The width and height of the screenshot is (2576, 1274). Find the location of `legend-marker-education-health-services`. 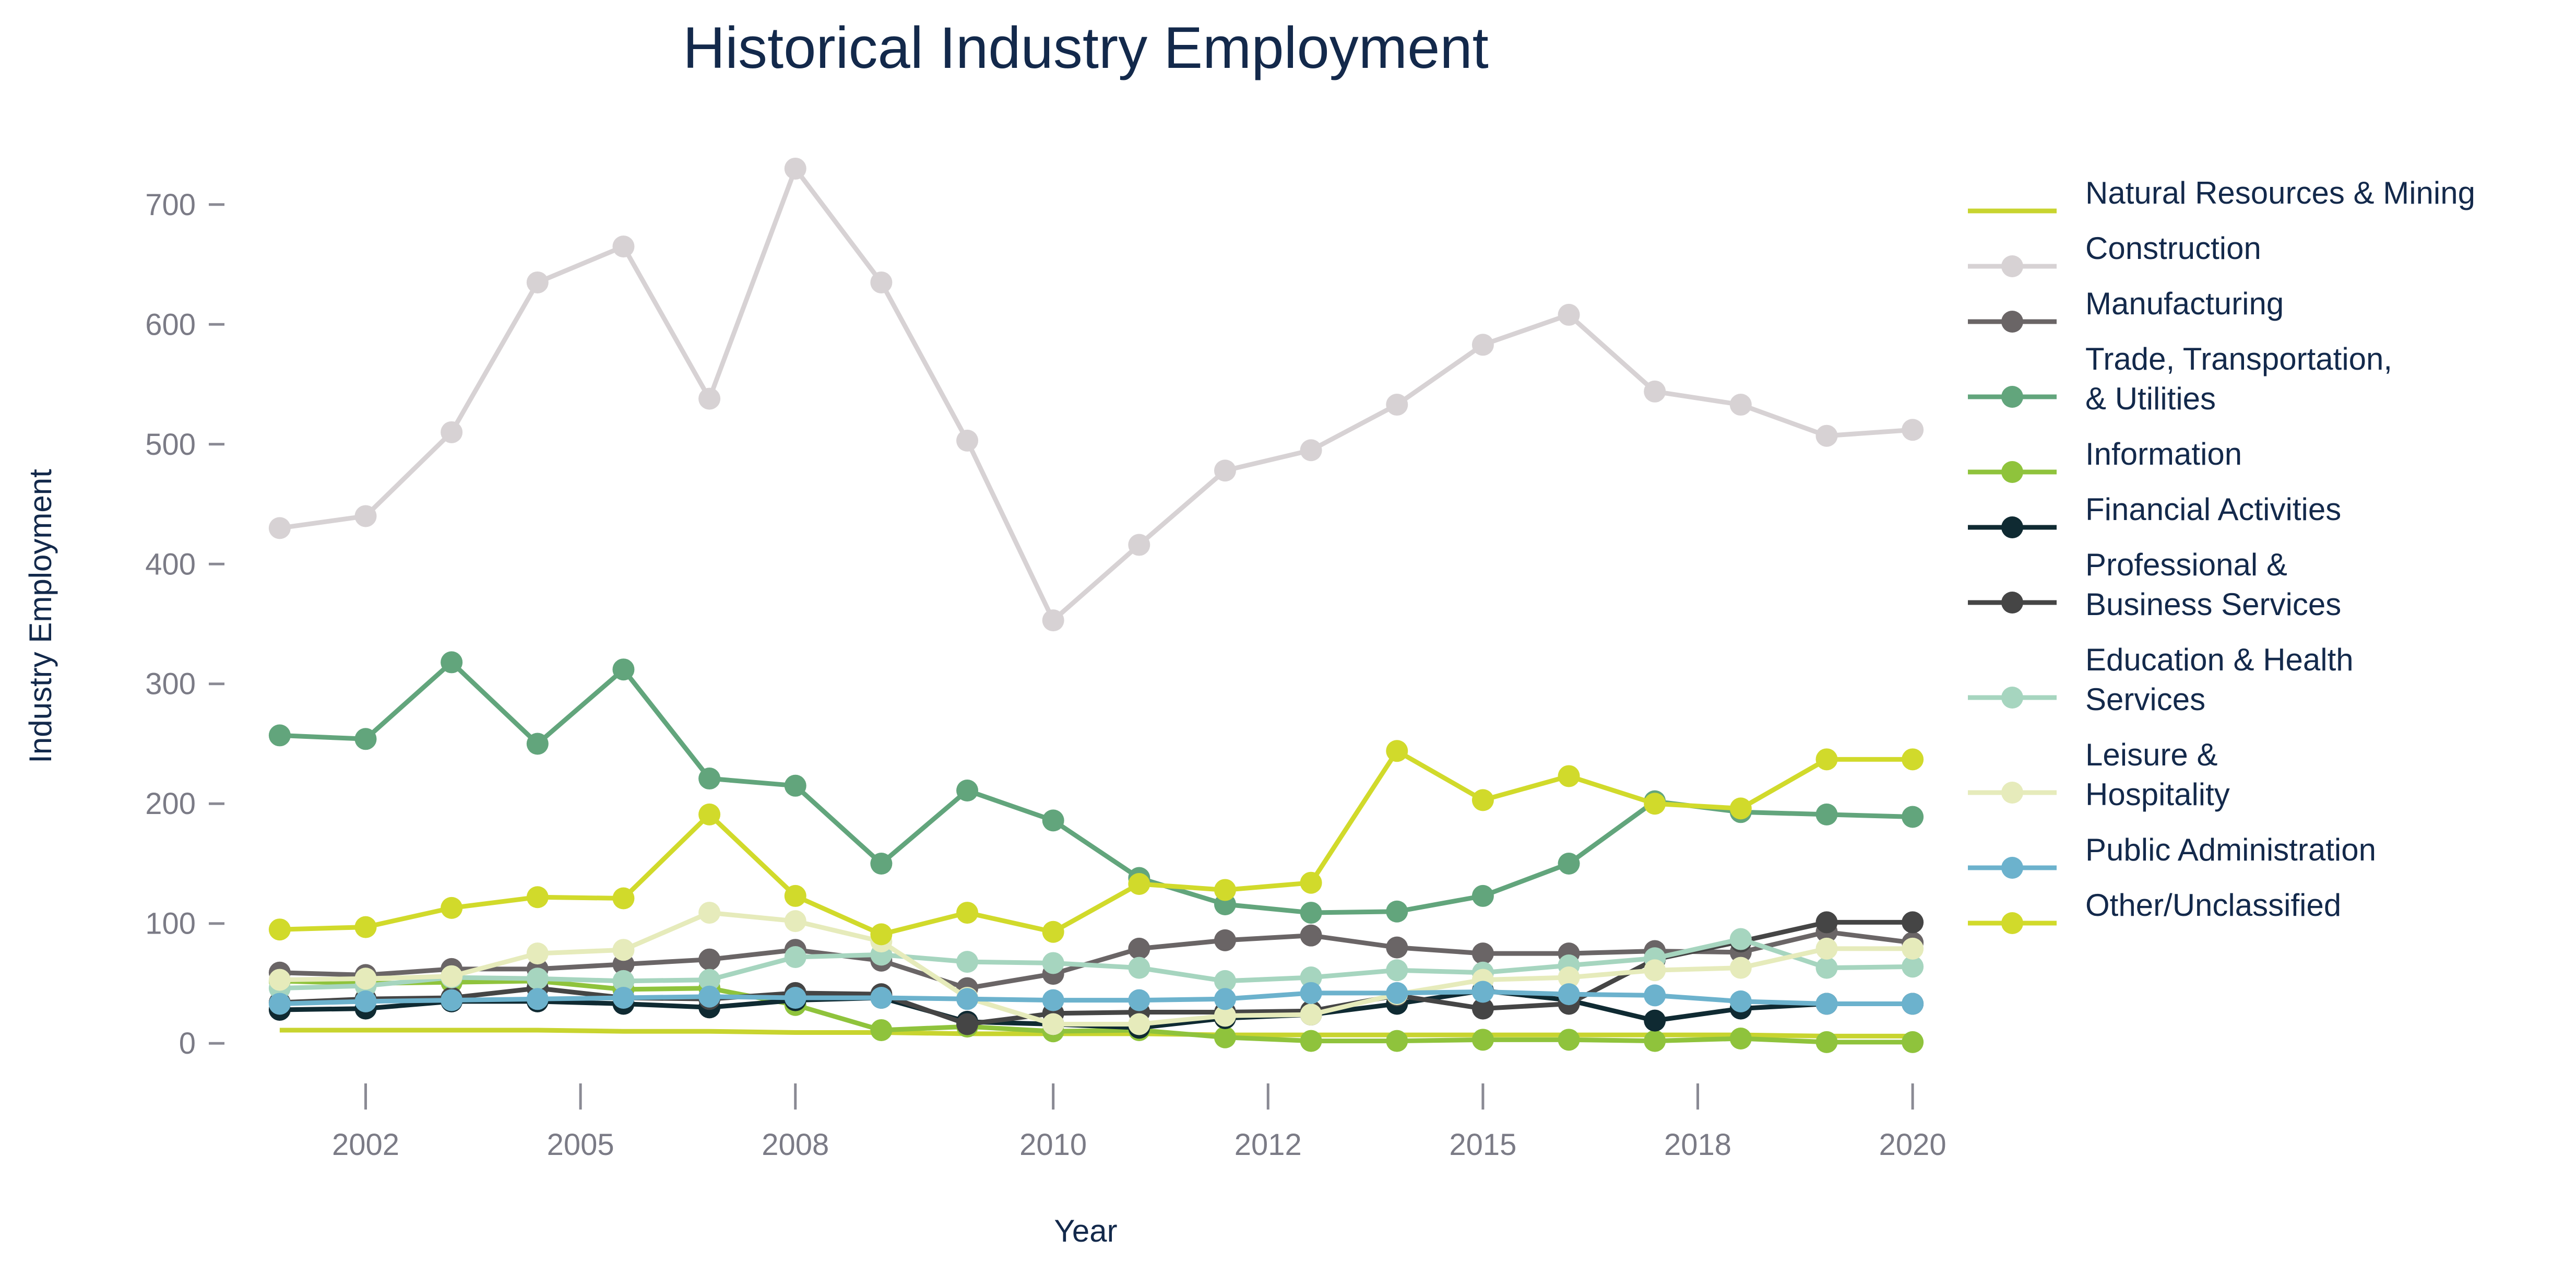

legend-marker-education-health-services is located at coordinates (2012, 698).